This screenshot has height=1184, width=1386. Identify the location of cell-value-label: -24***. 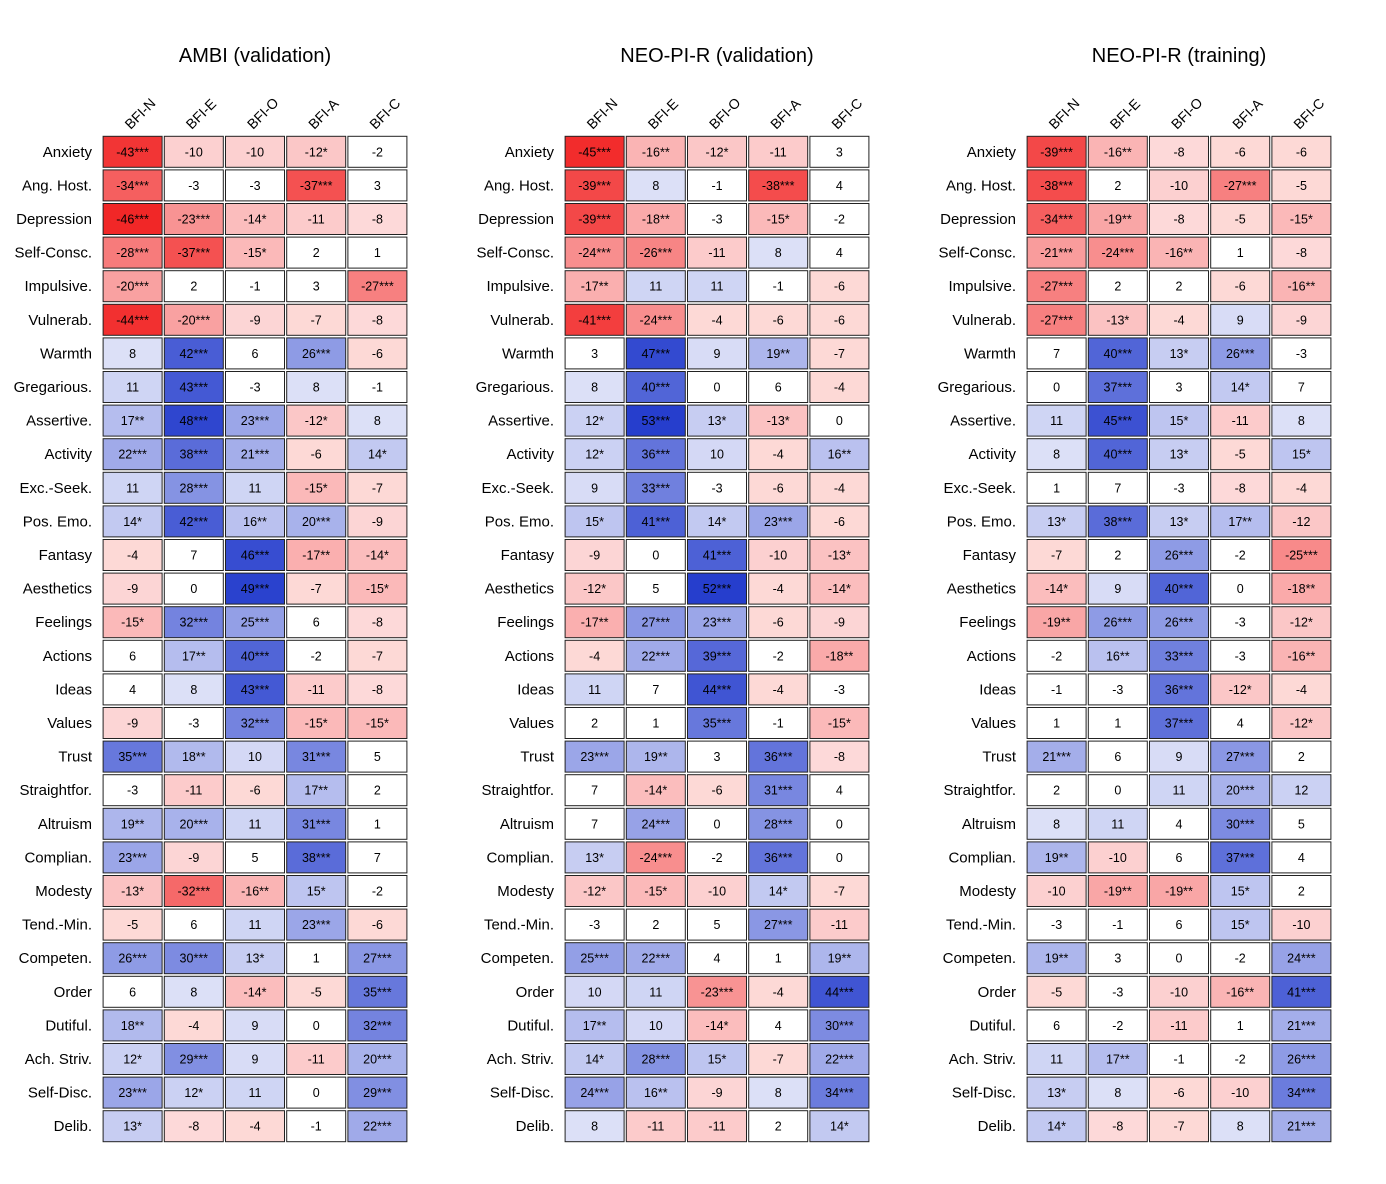
(1117, 253).